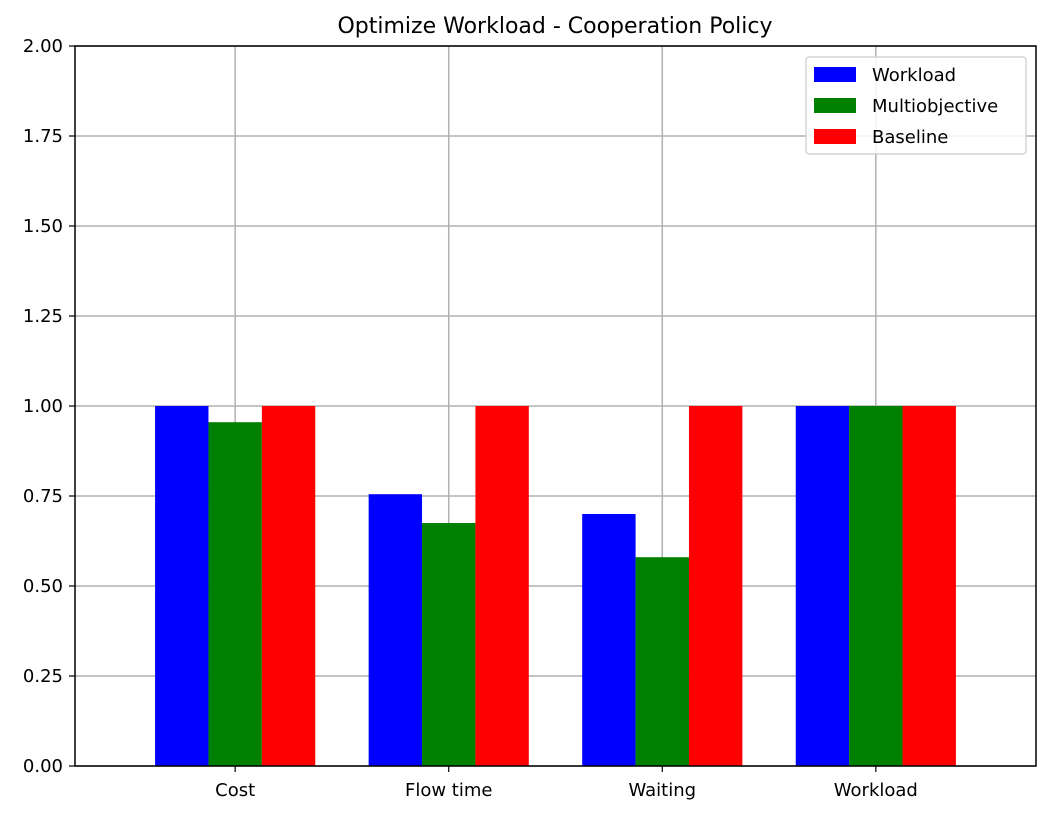 This screenshot has height=816, width=1050. I want to click on x-tick-label: Workload, so click(876, 790).